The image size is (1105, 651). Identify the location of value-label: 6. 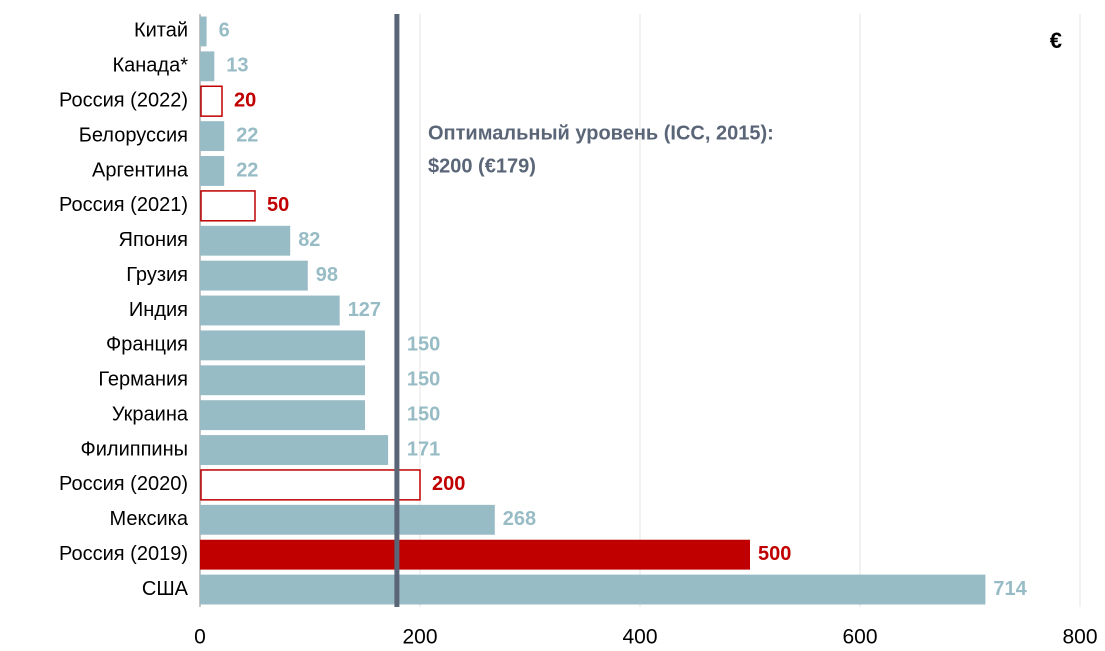
(224, 31).